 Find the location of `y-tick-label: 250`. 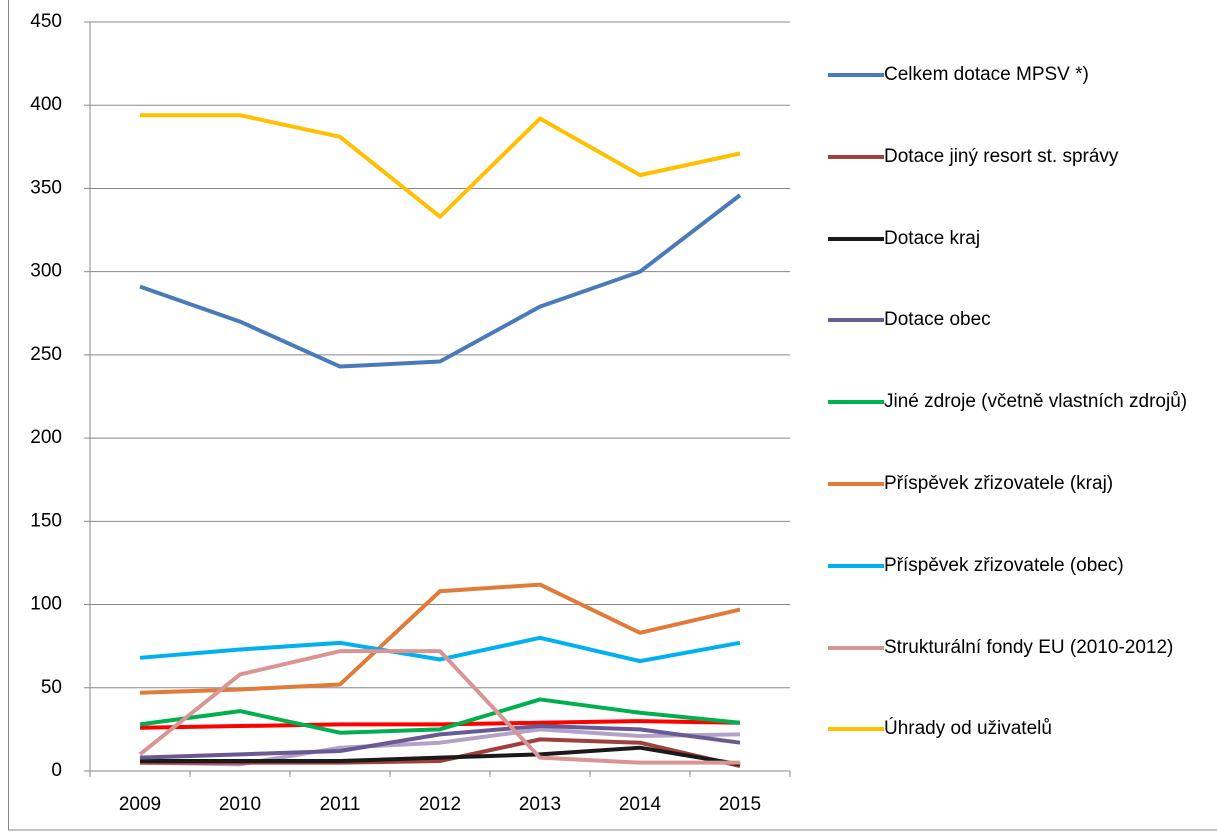

y-tick-label: 250 is located at coordinates (46, 354).